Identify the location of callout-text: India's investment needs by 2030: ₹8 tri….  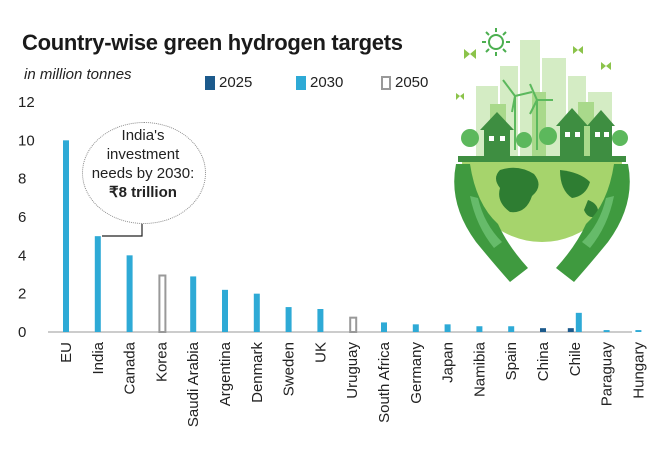
(143, 164).